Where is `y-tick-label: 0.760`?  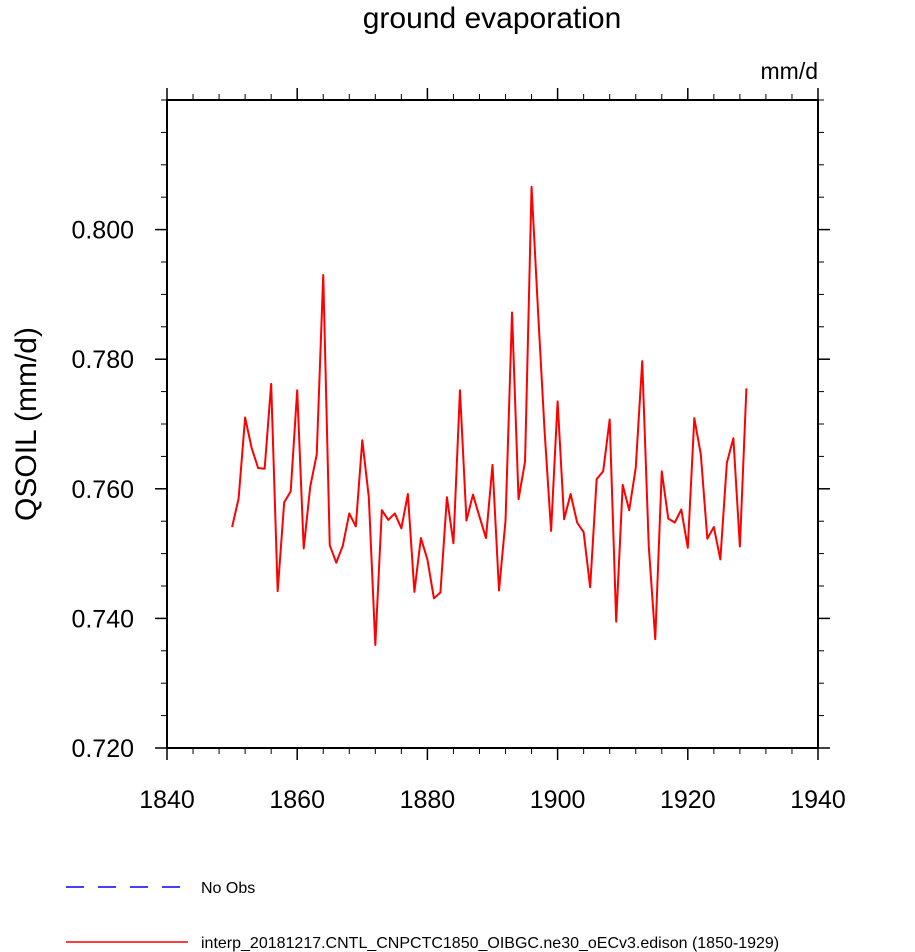
y-tick-label: 0.760 is located at coordinates (102, 490).